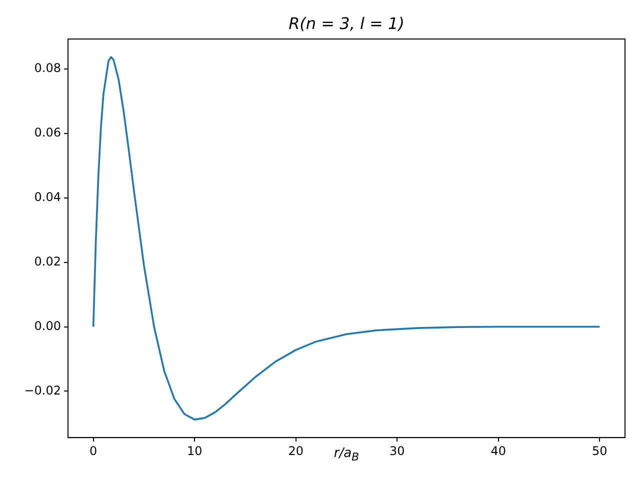  What do you see at coordinates (347, 23) in the screenshot?
I see `chart-title: R(n = 3, l = 1)` at bounding box center [347, 23].